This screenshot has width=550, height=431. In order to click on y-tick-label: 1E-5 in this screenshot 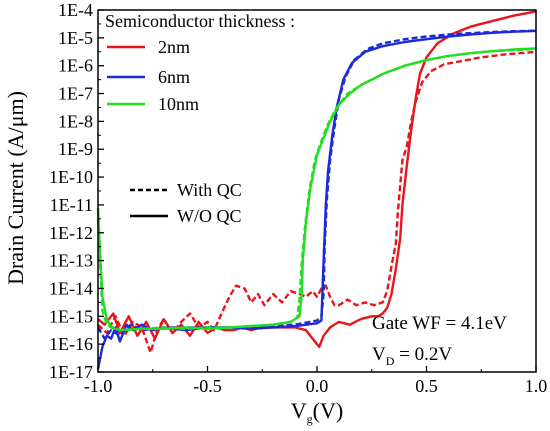, I will do `click(75, 38)`.